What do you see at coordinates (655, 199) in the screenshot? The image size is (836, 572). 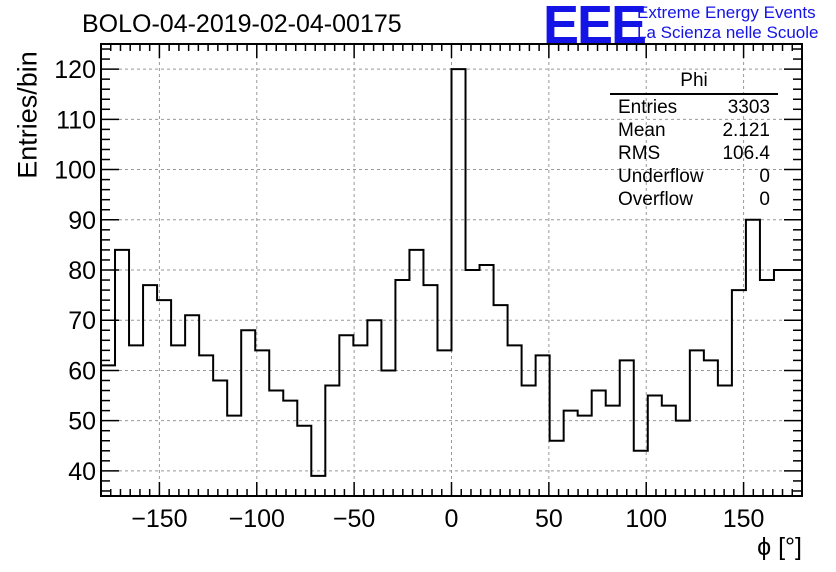 I see `stats-label: Overflow` at bounding box center [655, 199].